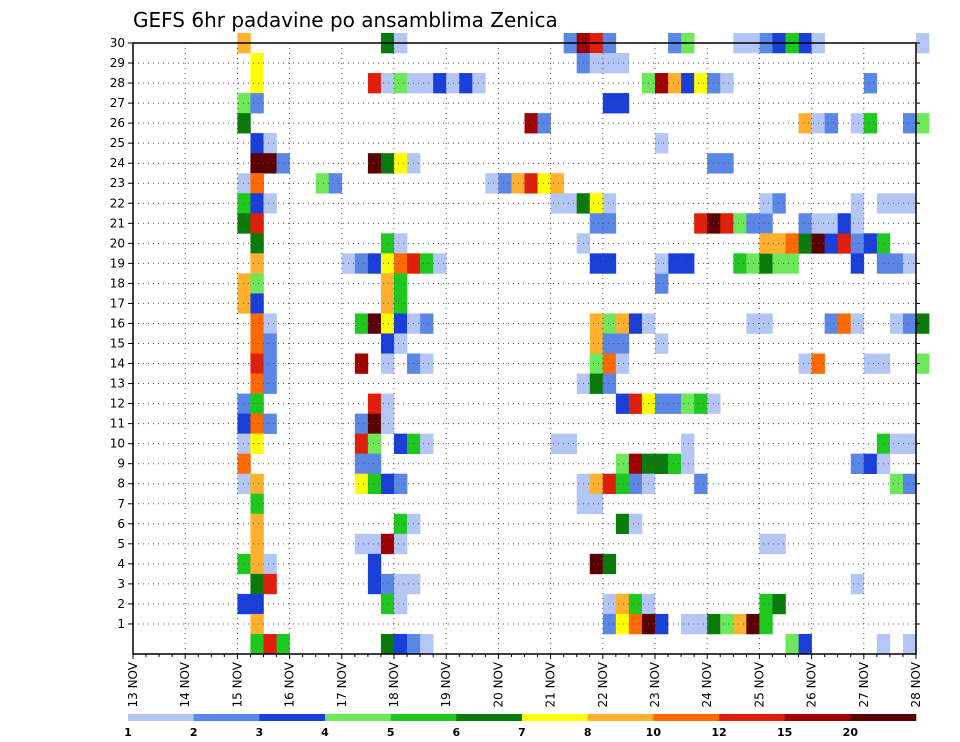 This screenshot has width=960, height=742. Describe the element at coordinates (522, 732) in the screenshot. I see `colorbar-label: 7` at that location.